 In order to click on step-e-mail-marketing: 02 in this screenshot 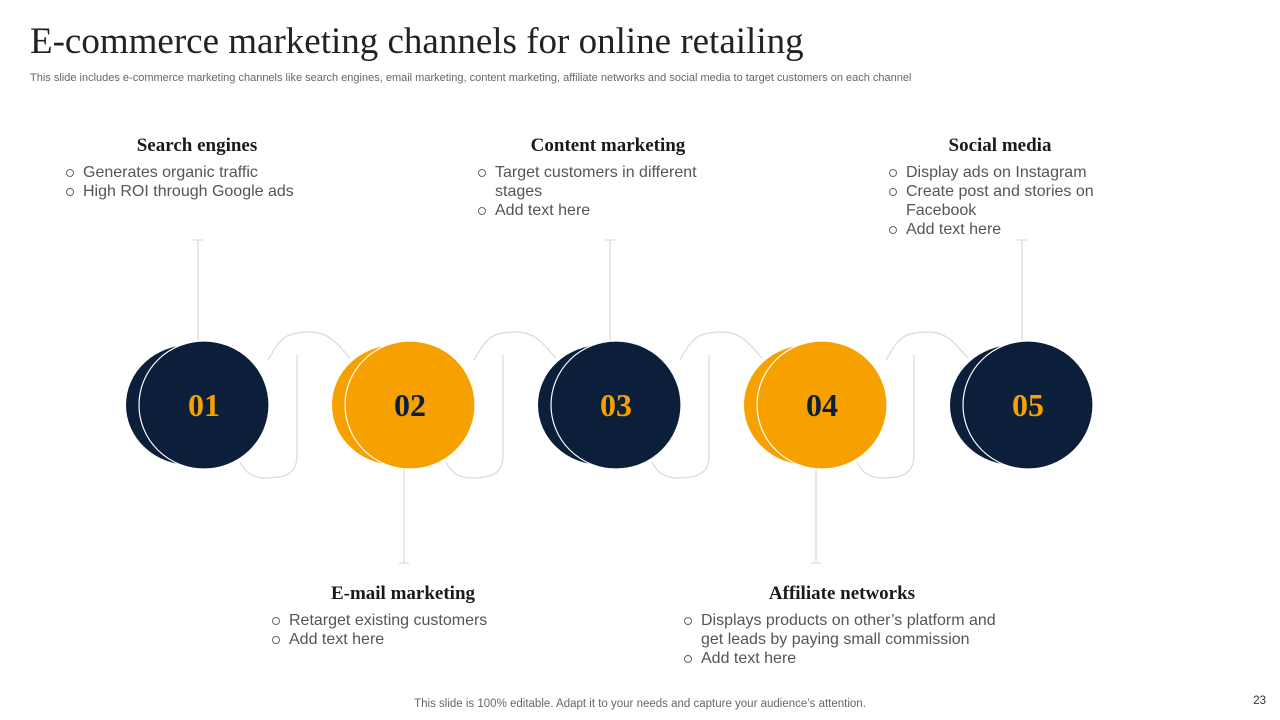, I will do `click(404, 452)`.